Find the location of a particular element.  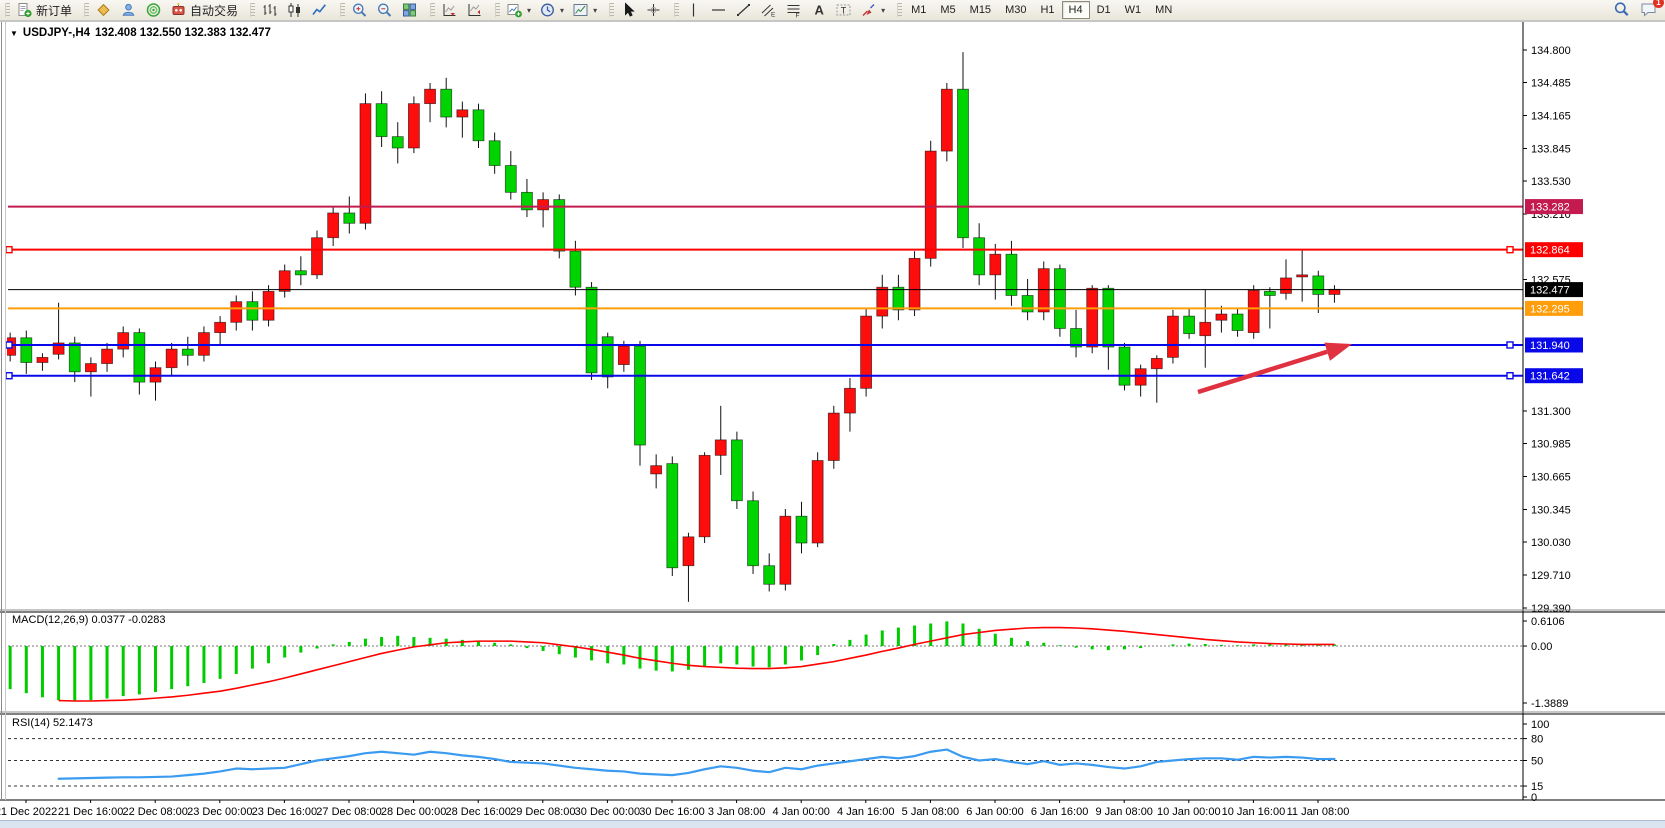

timeframe-h4-button: H4 is located at coordinates (1075, 10).